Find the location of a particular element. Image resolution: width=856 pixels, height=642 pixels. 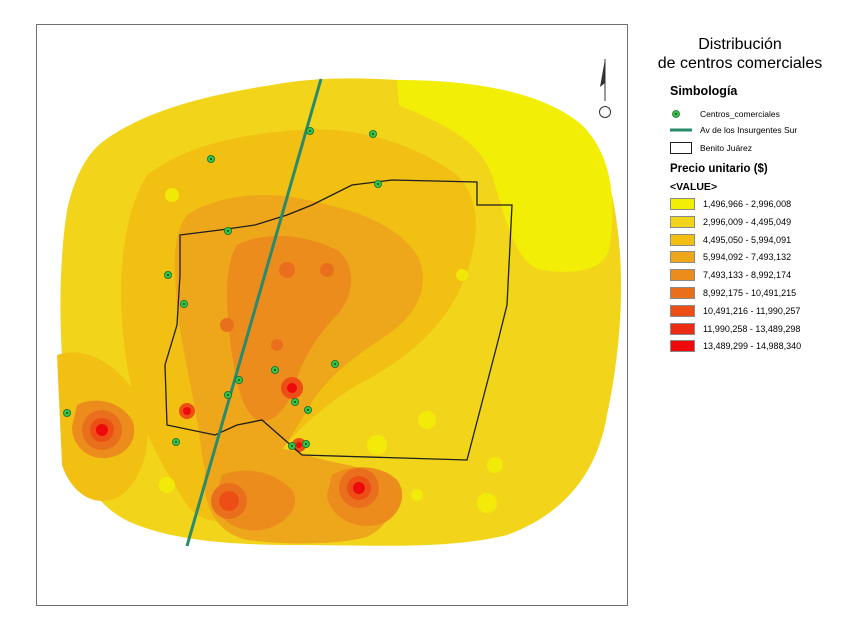

price-class-label: 1,496,966 - 2,996,008 is located at coordinates (747, 204).